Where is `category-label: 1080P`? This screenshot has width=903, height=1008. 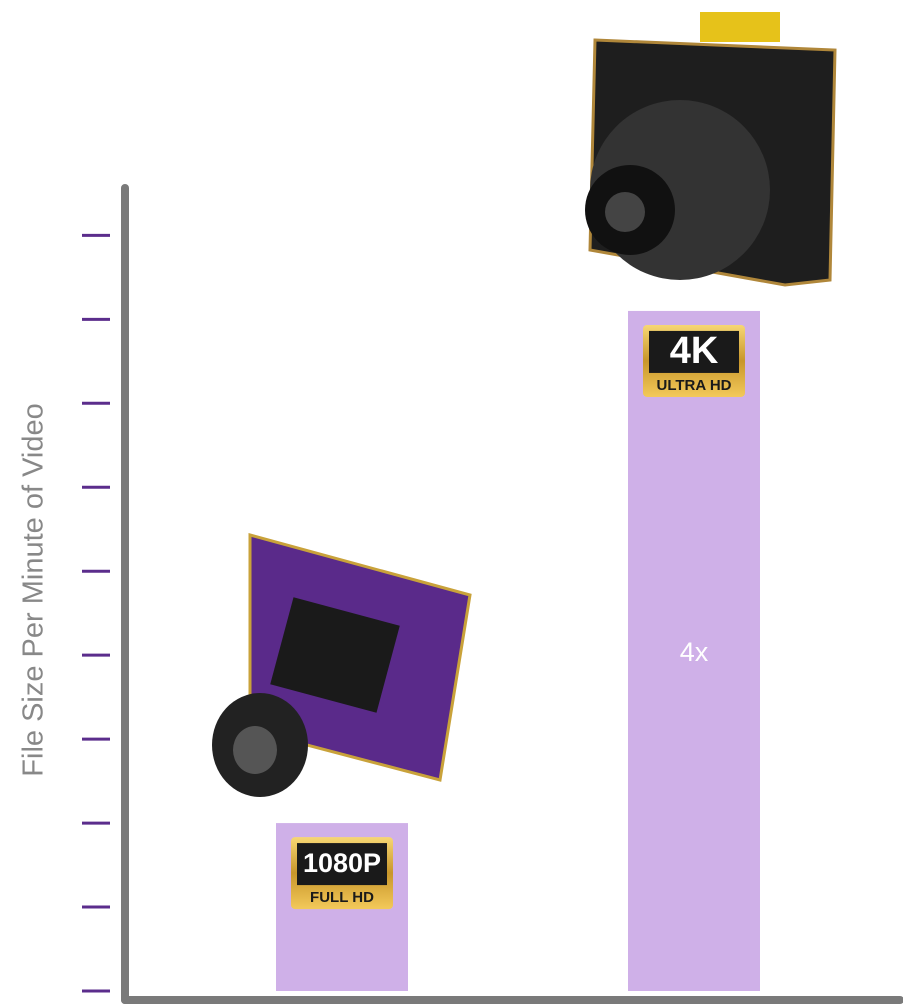 category-label: 1080P is located at coordinates (342, 863).